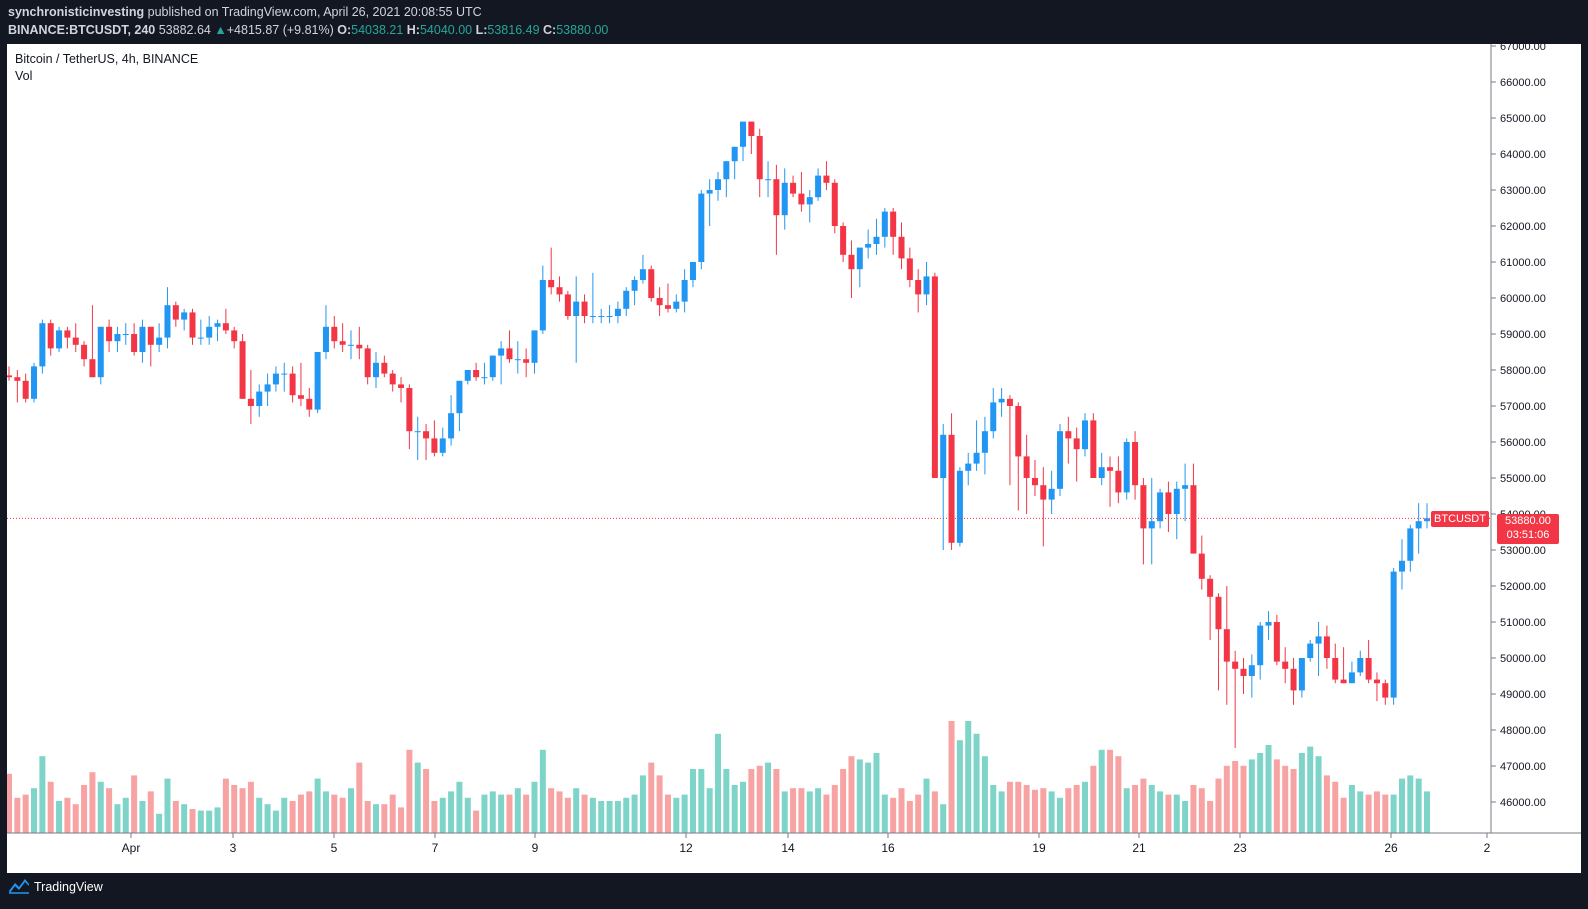 The width and height of the screenshot is (1588, 909). I want to click on time-tick-label: 19, so click(1039, 848).